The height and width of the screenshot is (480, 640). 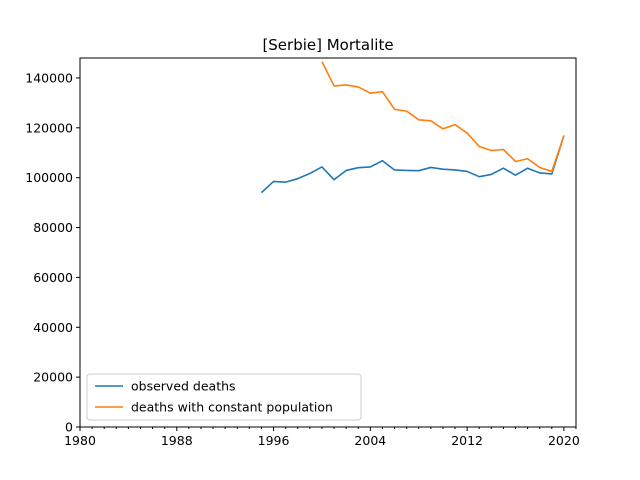 I want to click on y-tick-label: 140000, so click(x=49, y=77).